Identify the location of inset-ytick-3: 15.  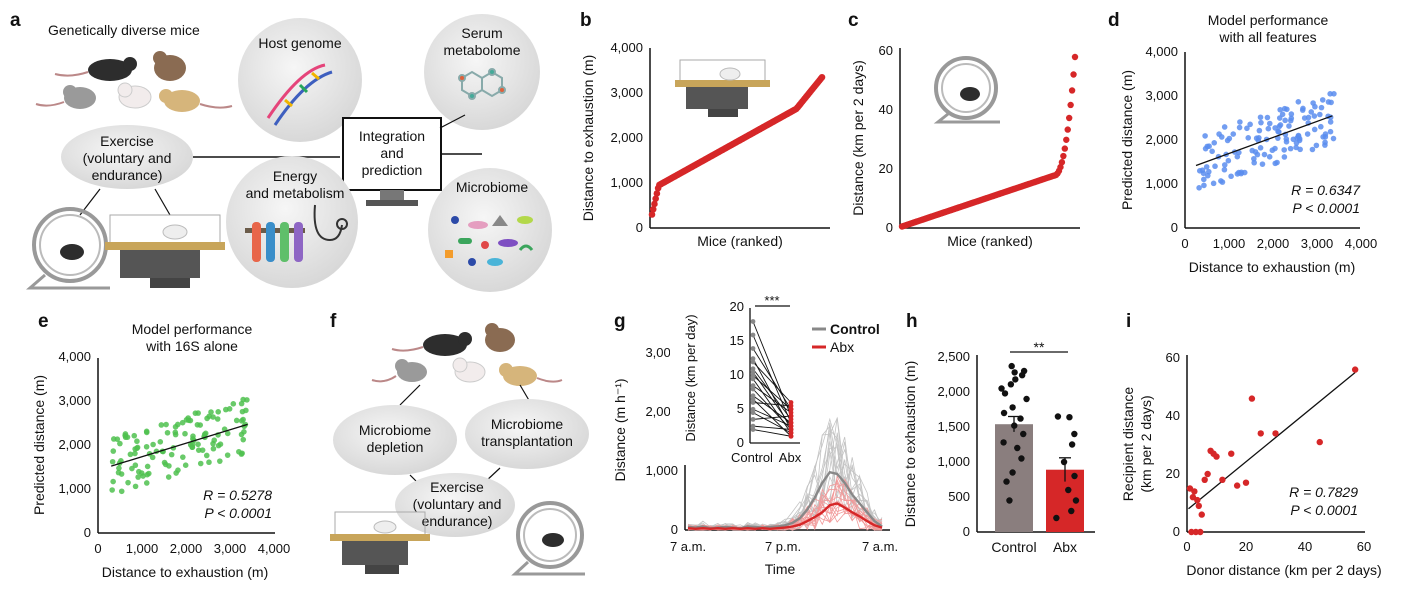
(737, 340).